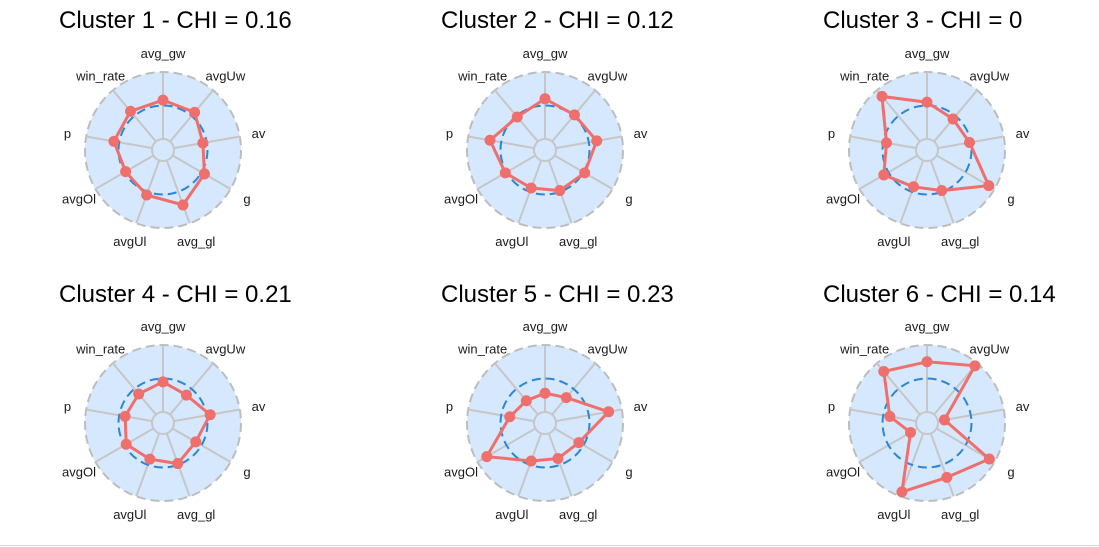  Describe the element at coordinates (939, 294) in the screenshot. I see `cluster-6-title: Cluster 6 - CHI = 0.14` at that location.